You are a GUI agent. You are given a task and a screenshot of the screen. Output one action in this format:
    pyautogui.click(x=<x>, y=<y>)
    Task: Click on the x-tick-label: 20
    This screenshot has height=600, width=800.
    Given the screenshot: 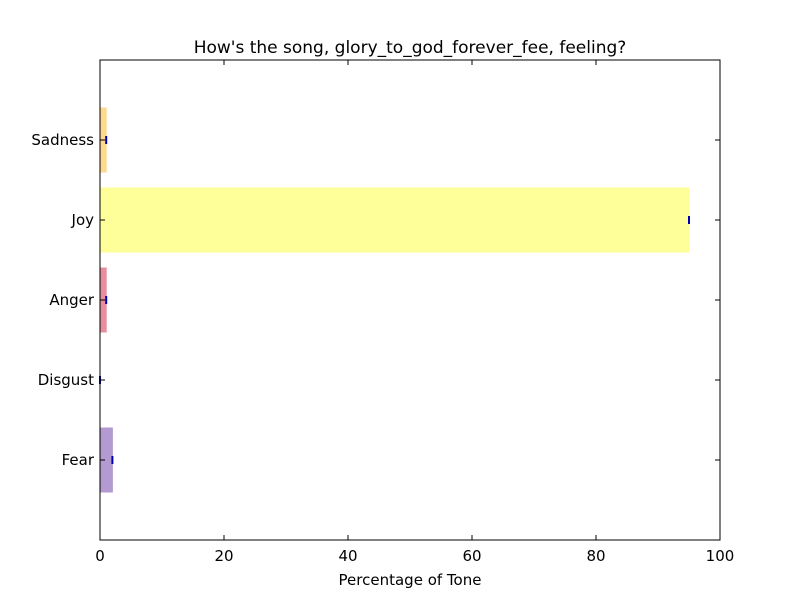 What is the action you would take?
    pyautogui.click(x=223, y=556)
    